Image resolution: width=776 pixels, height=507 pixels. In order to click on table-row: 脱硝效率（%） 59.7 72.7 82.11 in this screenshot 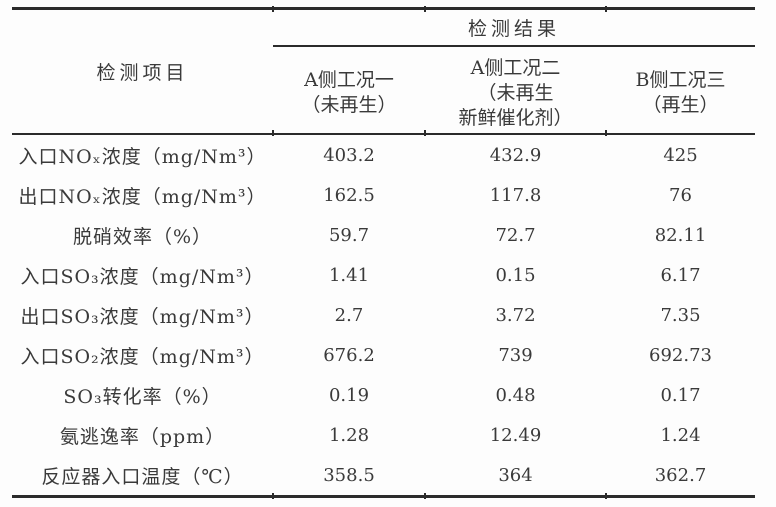, I will do `click(383, 235)`.